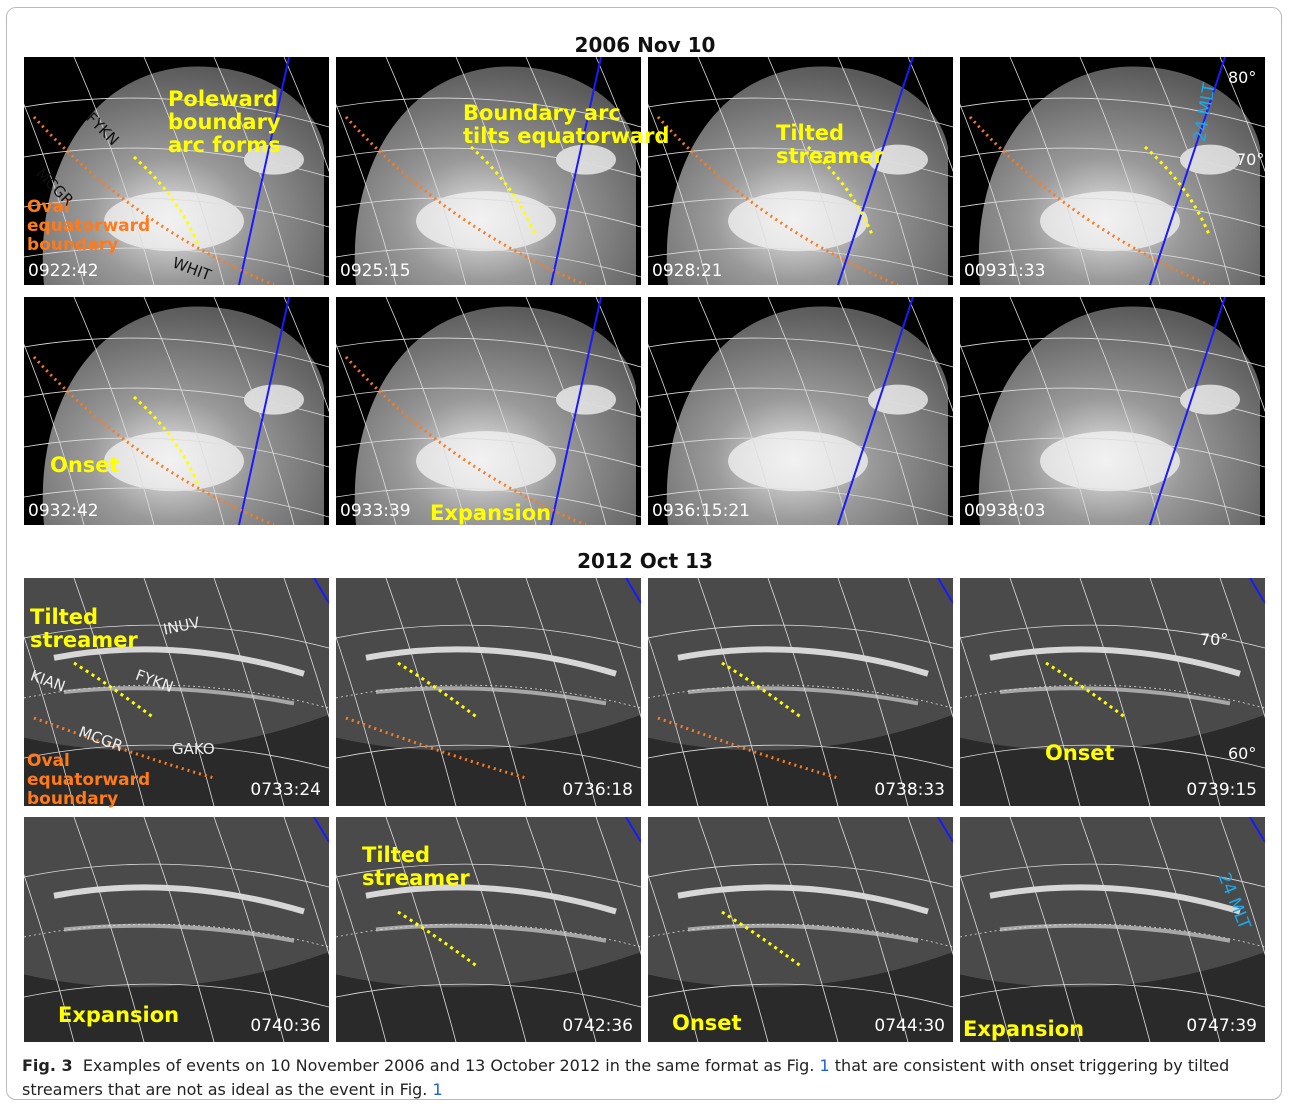 The image size is (1290, 1109). Describe the element at coordinates (1242, 753) in the screenshot. I see `latitude-label-60: 60°` at that location.